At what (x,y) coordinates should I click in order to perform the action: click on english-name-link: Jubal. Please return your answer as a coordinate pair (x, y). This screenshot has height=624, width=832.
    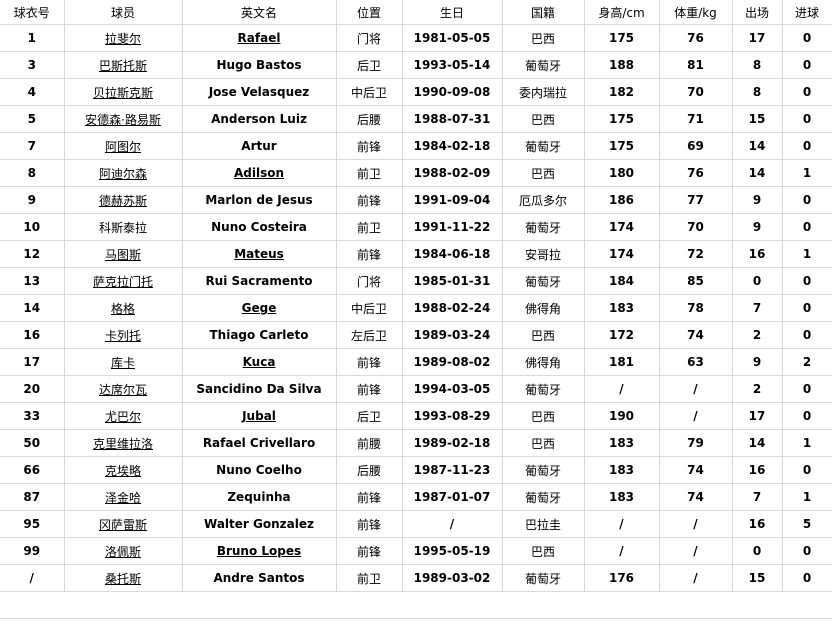
    Looking at the image, I should click on (259, 416).